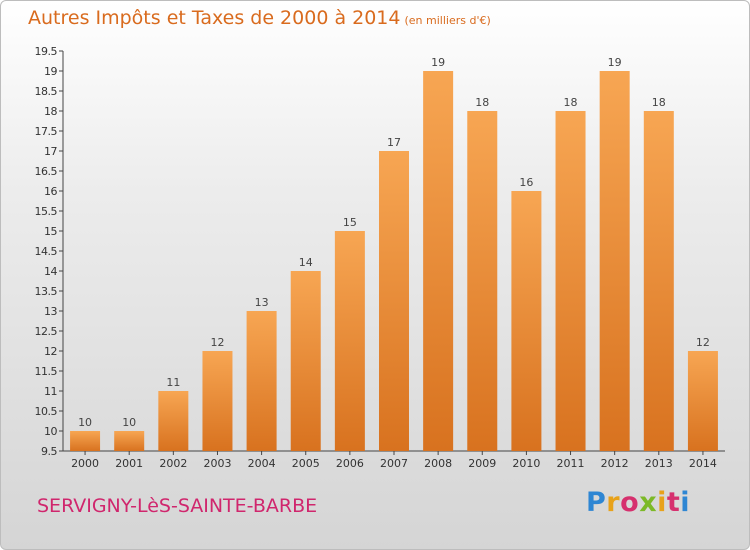 The image size is (750, 550). I want to click on y-tick-label: 15, so click(50, 231).